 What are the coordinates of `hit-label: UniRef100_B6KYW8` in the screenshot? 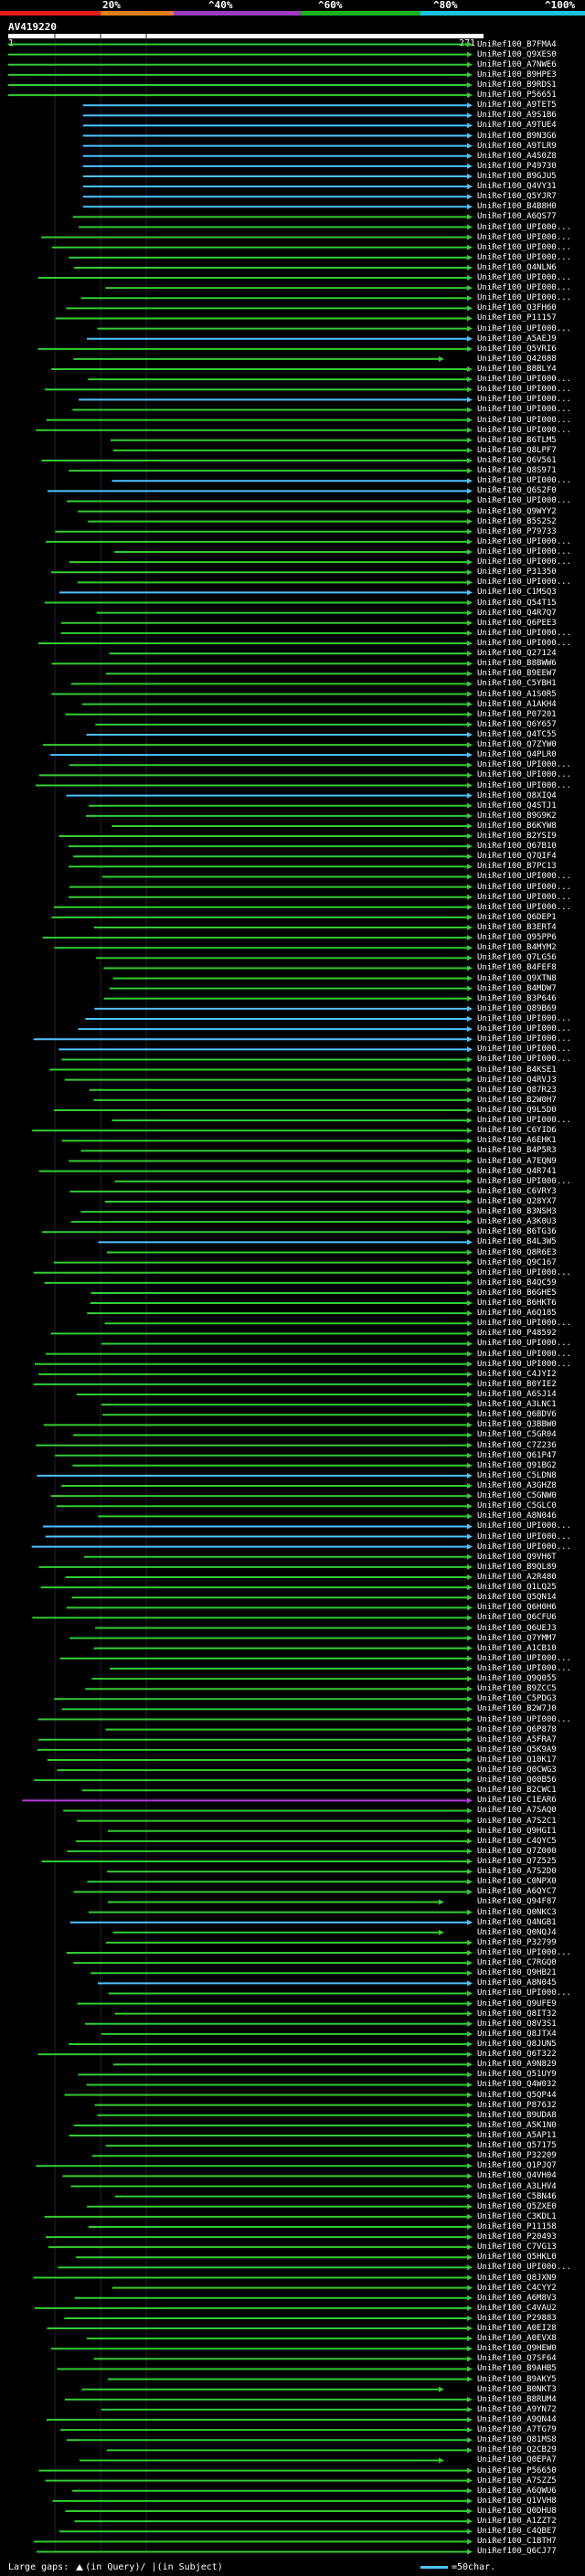 It's located at (517, 826).